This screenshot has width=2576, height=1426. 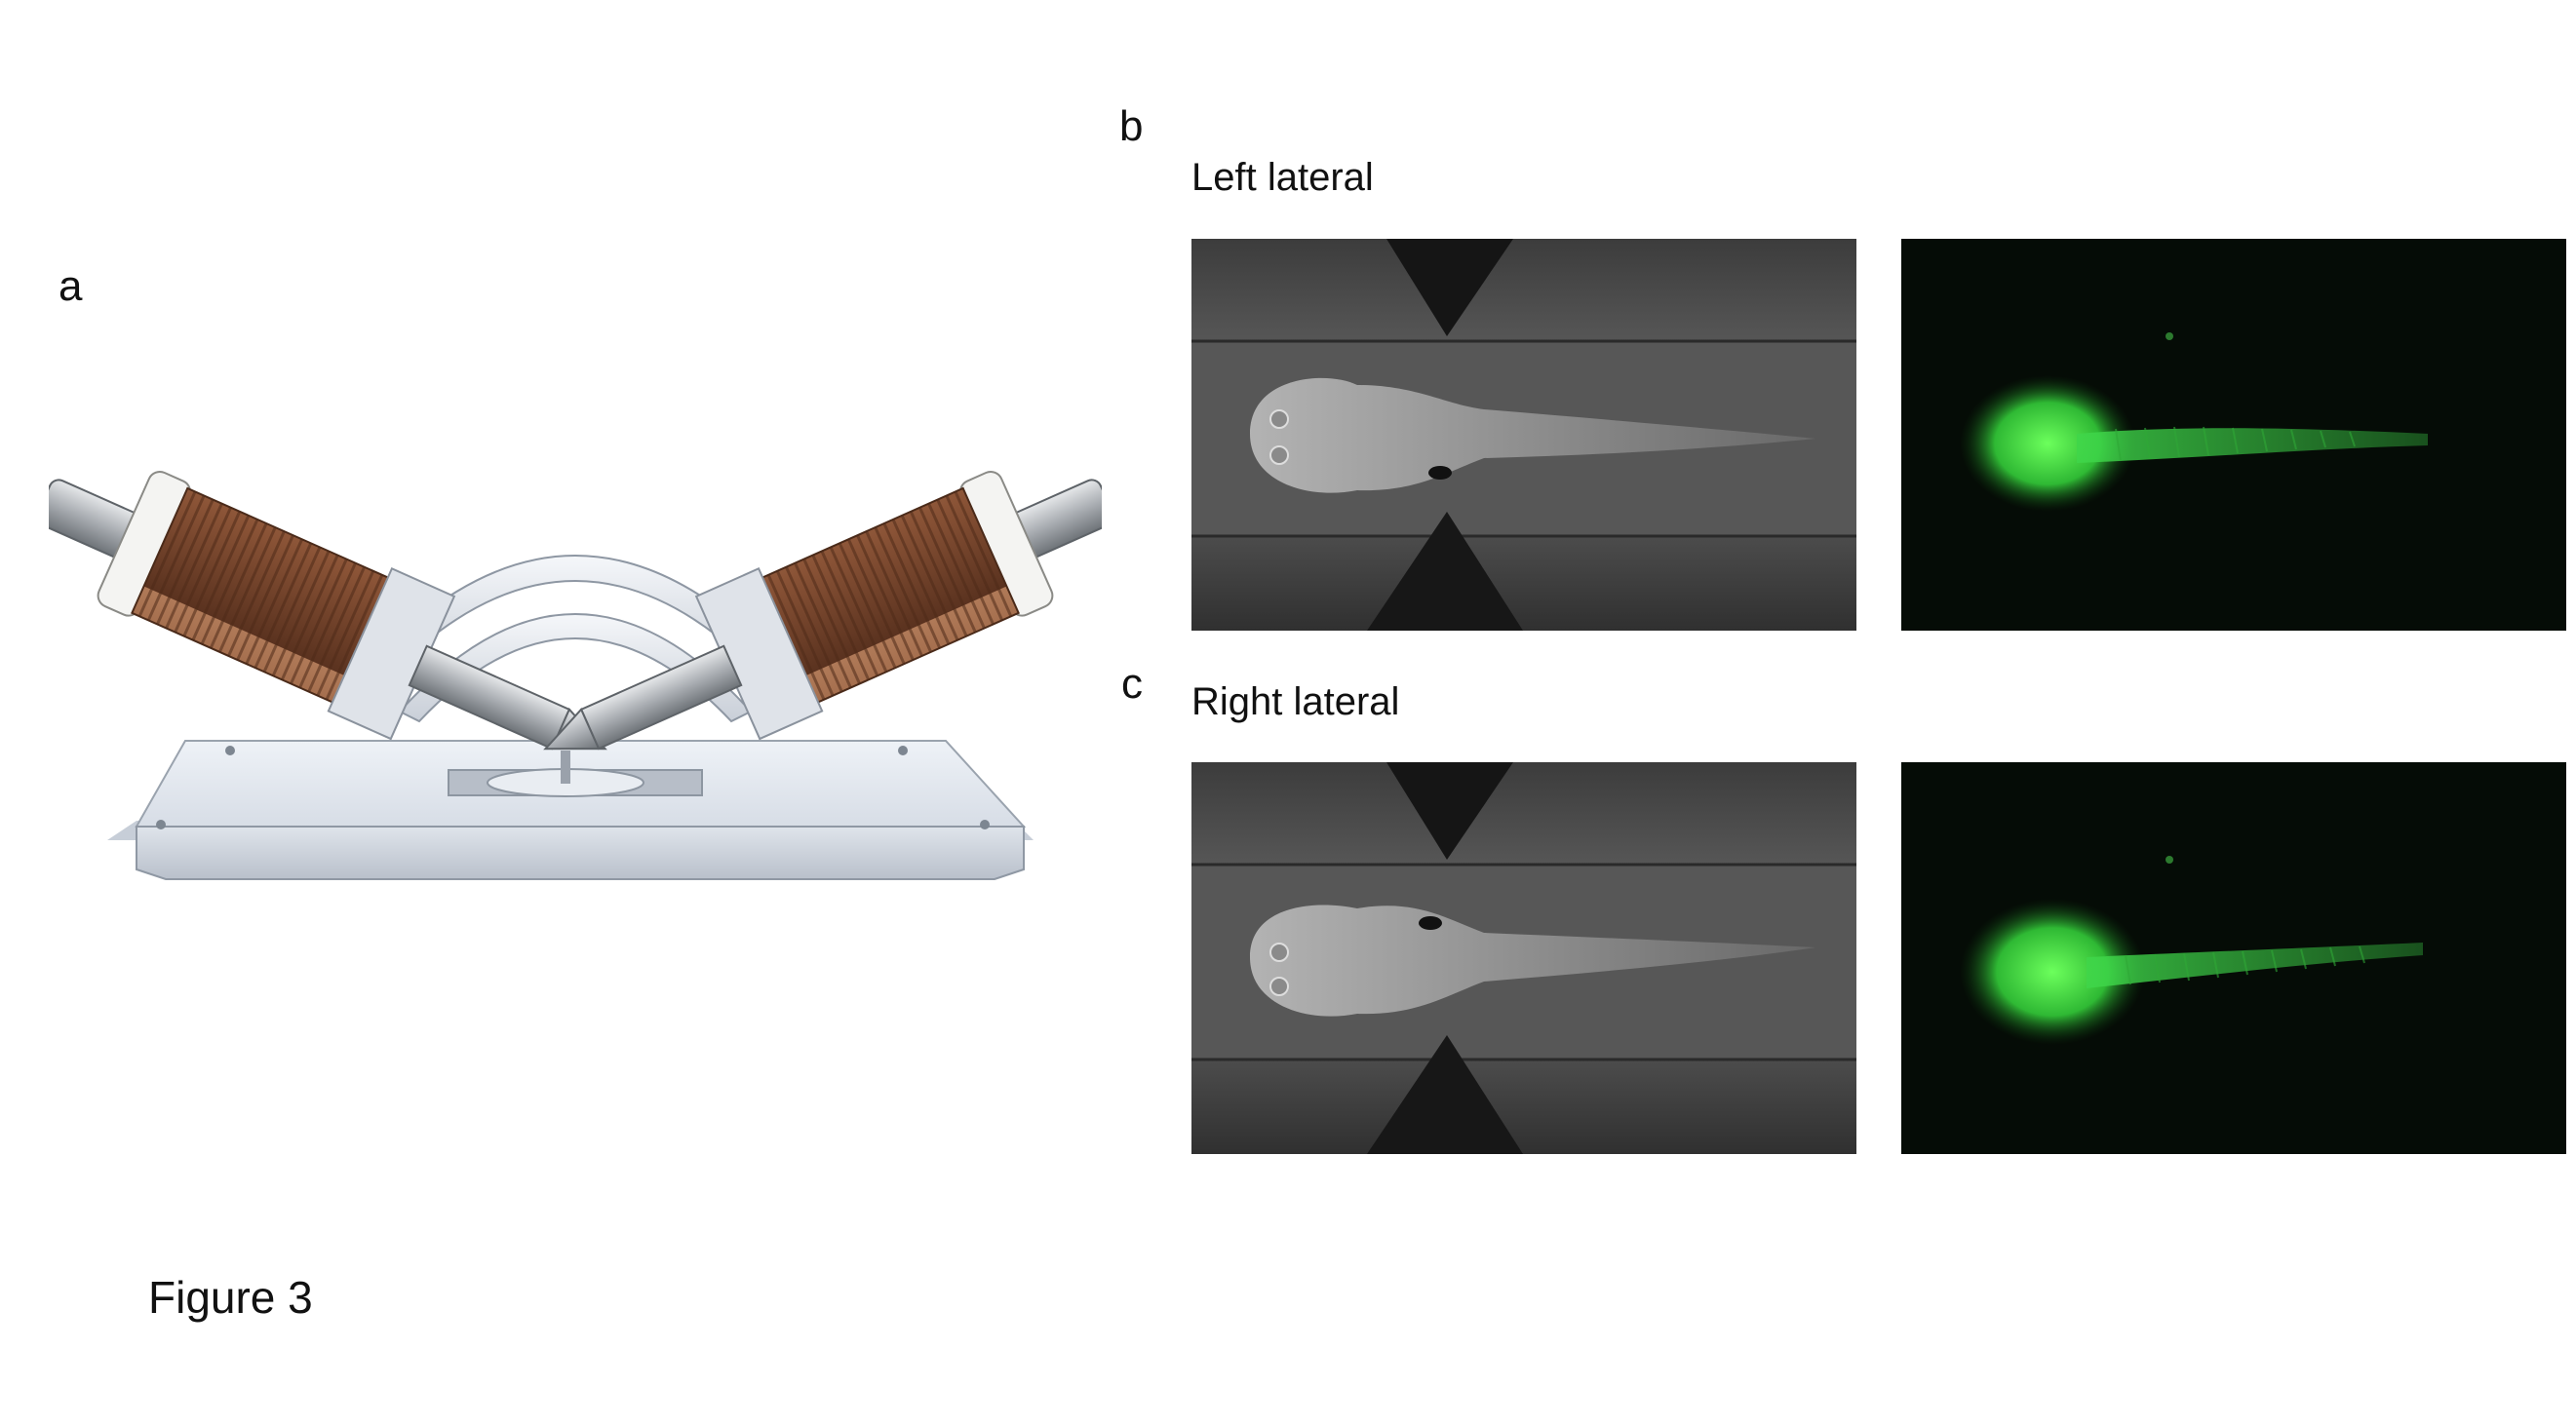 What do you see at coordinates (230, 1297) in the screenshot?
I see `figure-caption: Figure 3` at bounding box center [230, 1297].